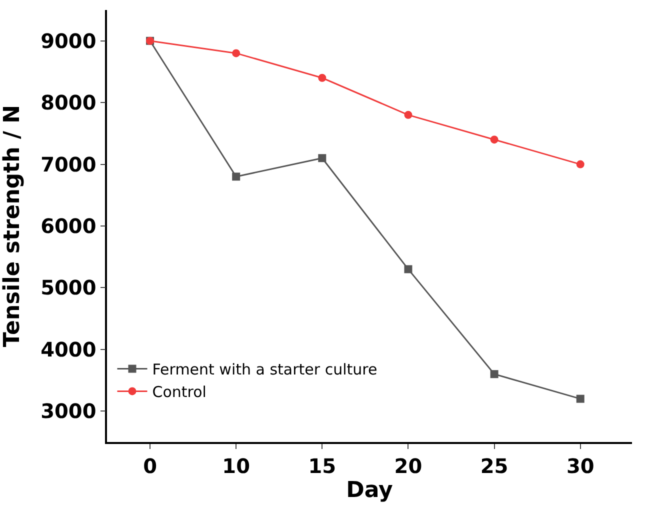  What do you see at coordinates (369, 491) in the screenshot?
I see `x-axis-title: Day` at bounding box center [369, 491].